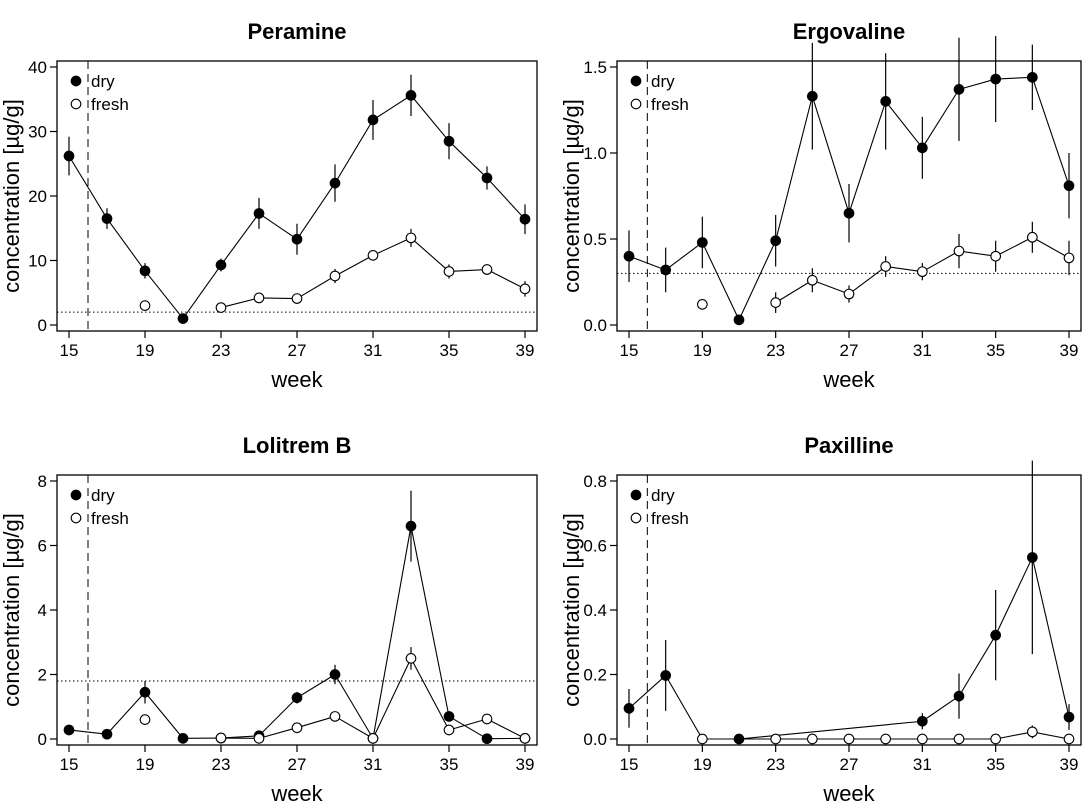 This screenshot has width=1086, height=807. What do you see at coordinates (42, 675) in the screenshot?
I see `y-tick-label: 2` at bounding box center [42, 675].